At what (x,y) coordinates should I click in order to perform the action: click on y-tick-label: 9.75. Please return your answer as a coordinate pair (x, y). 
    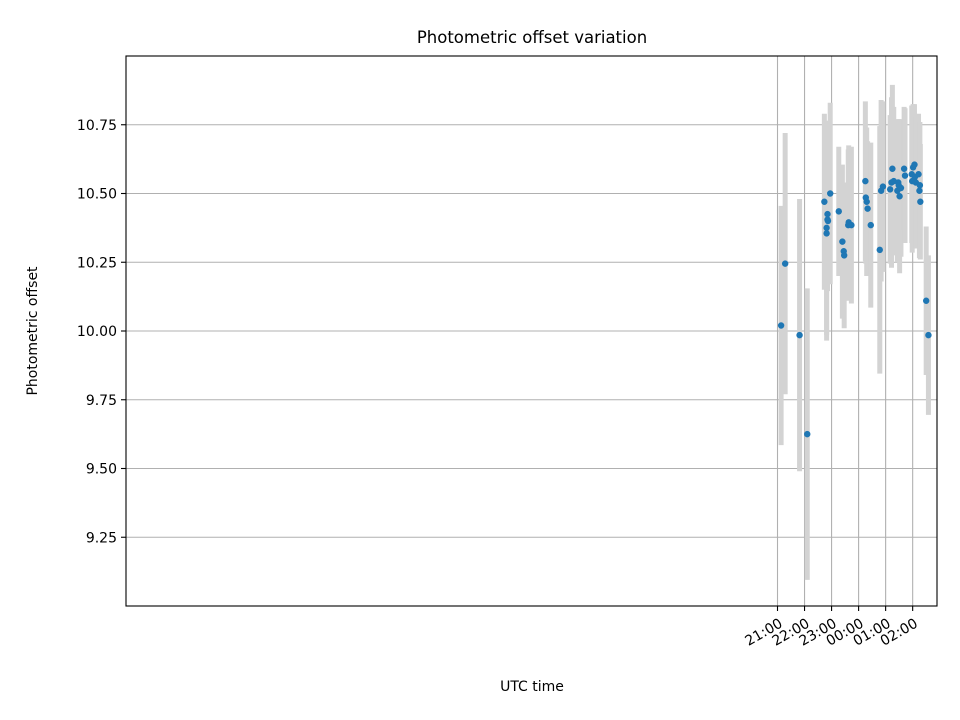
    Looking at the image, I should click on (101, 401).